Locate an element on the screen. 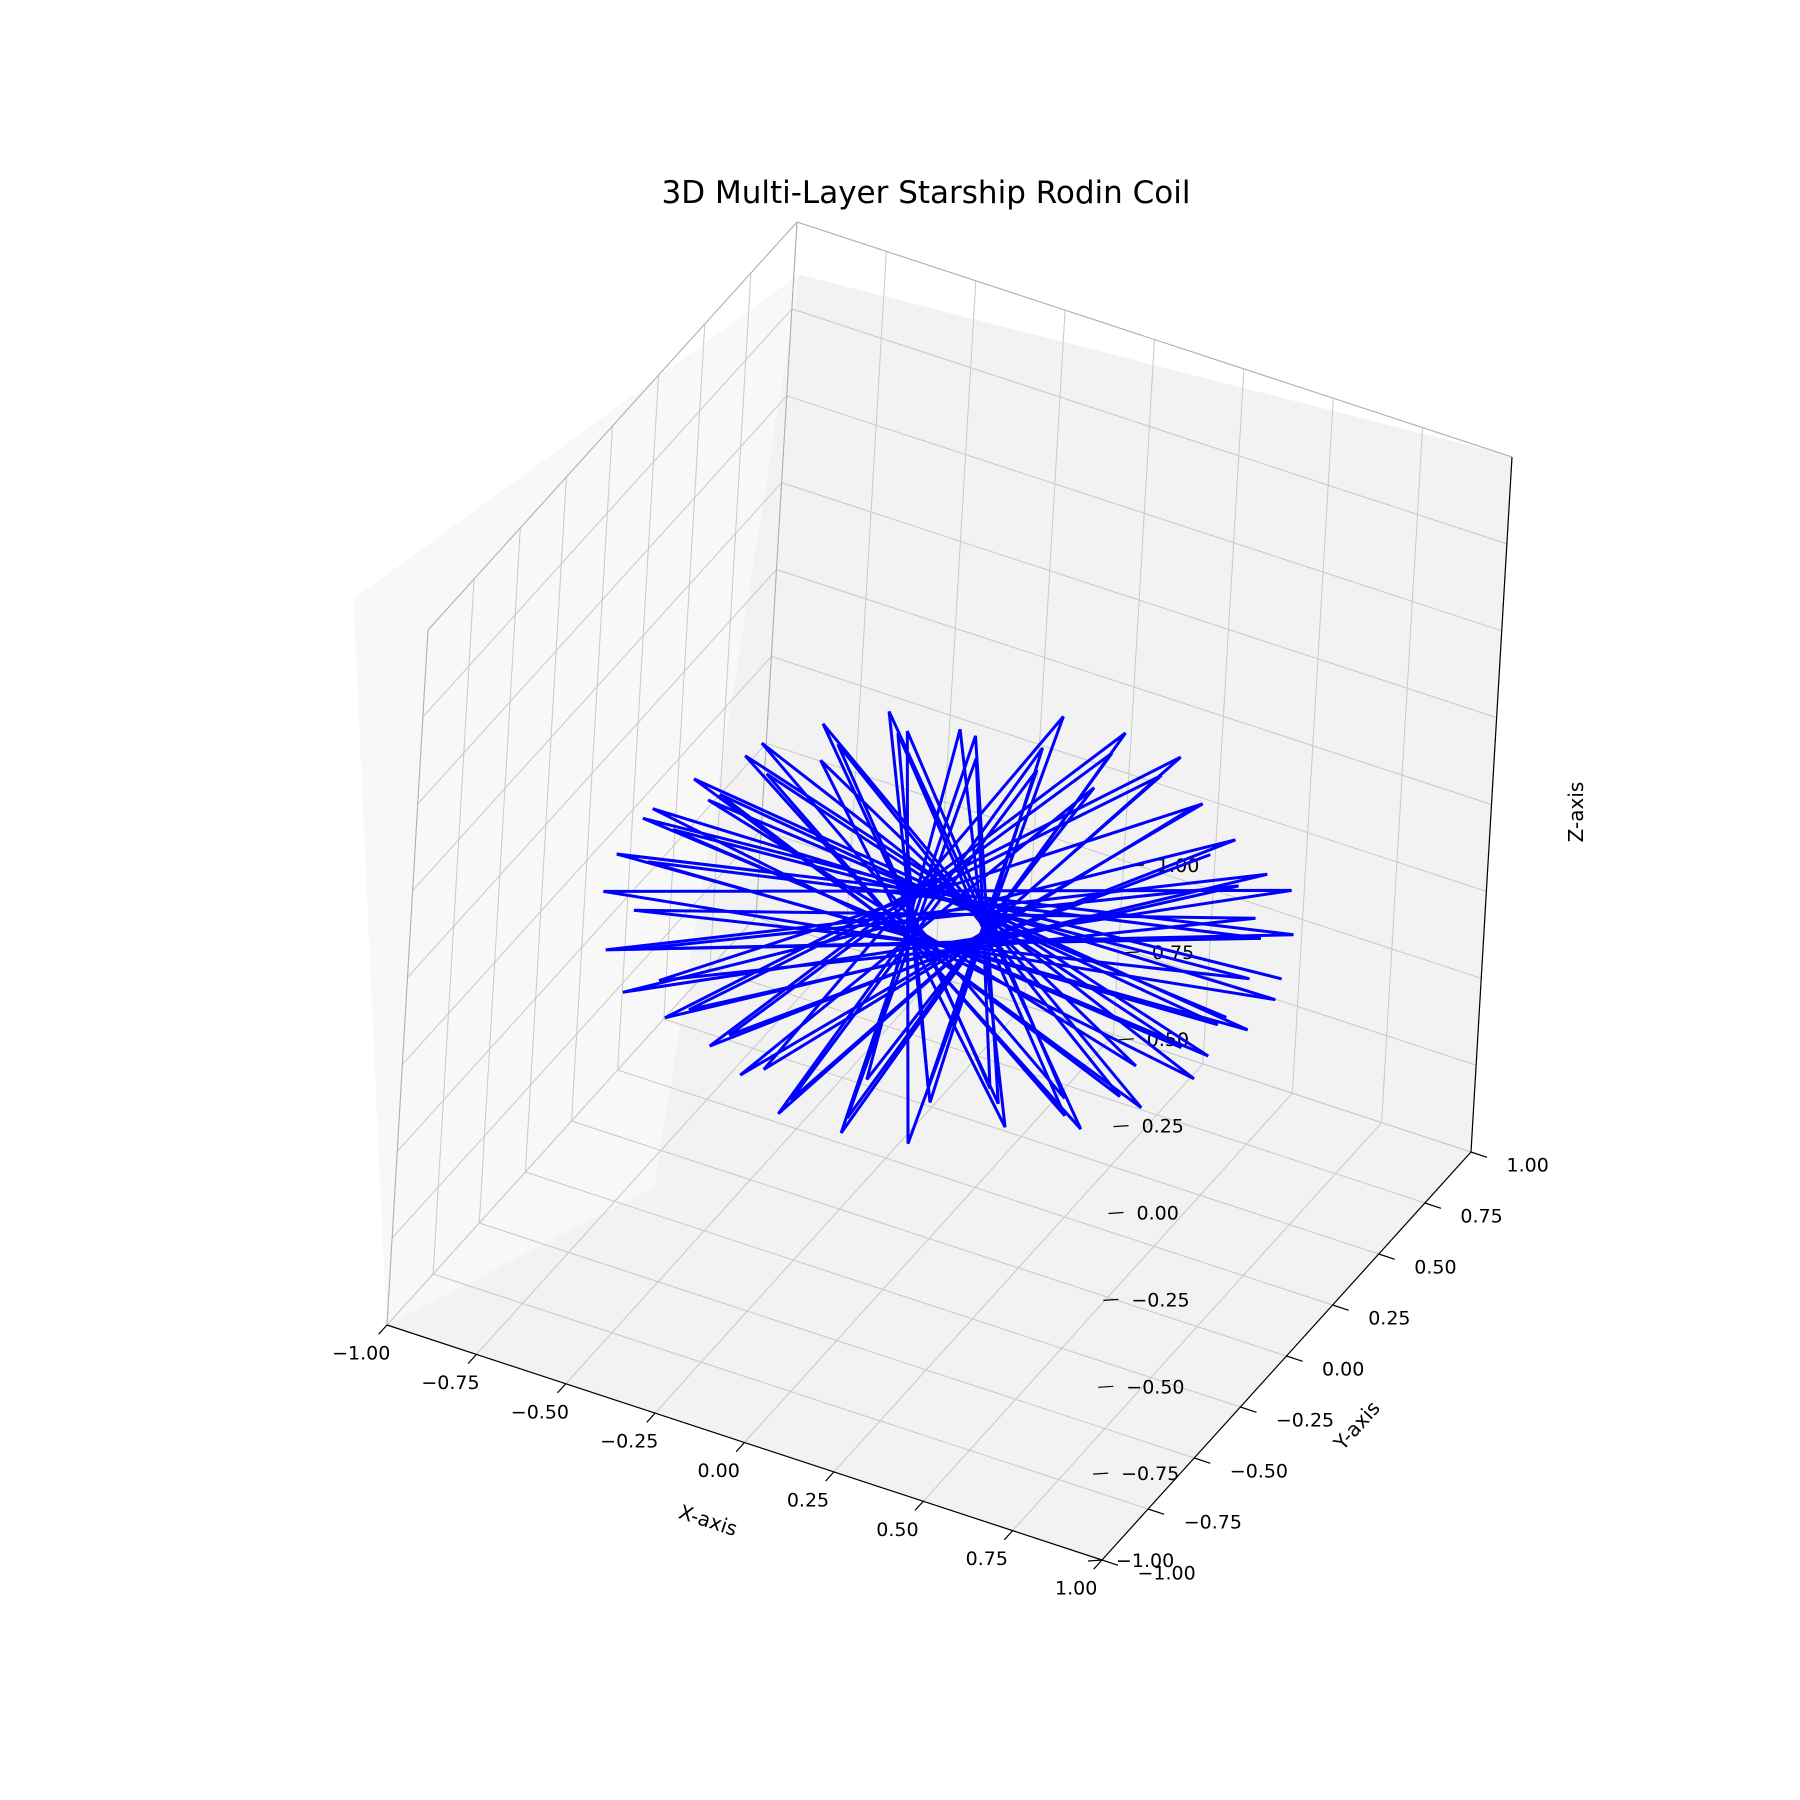 This screenshot has height=1800, width=1800. x-tick-label: −0.25 is located at coordinates (629, 1442).